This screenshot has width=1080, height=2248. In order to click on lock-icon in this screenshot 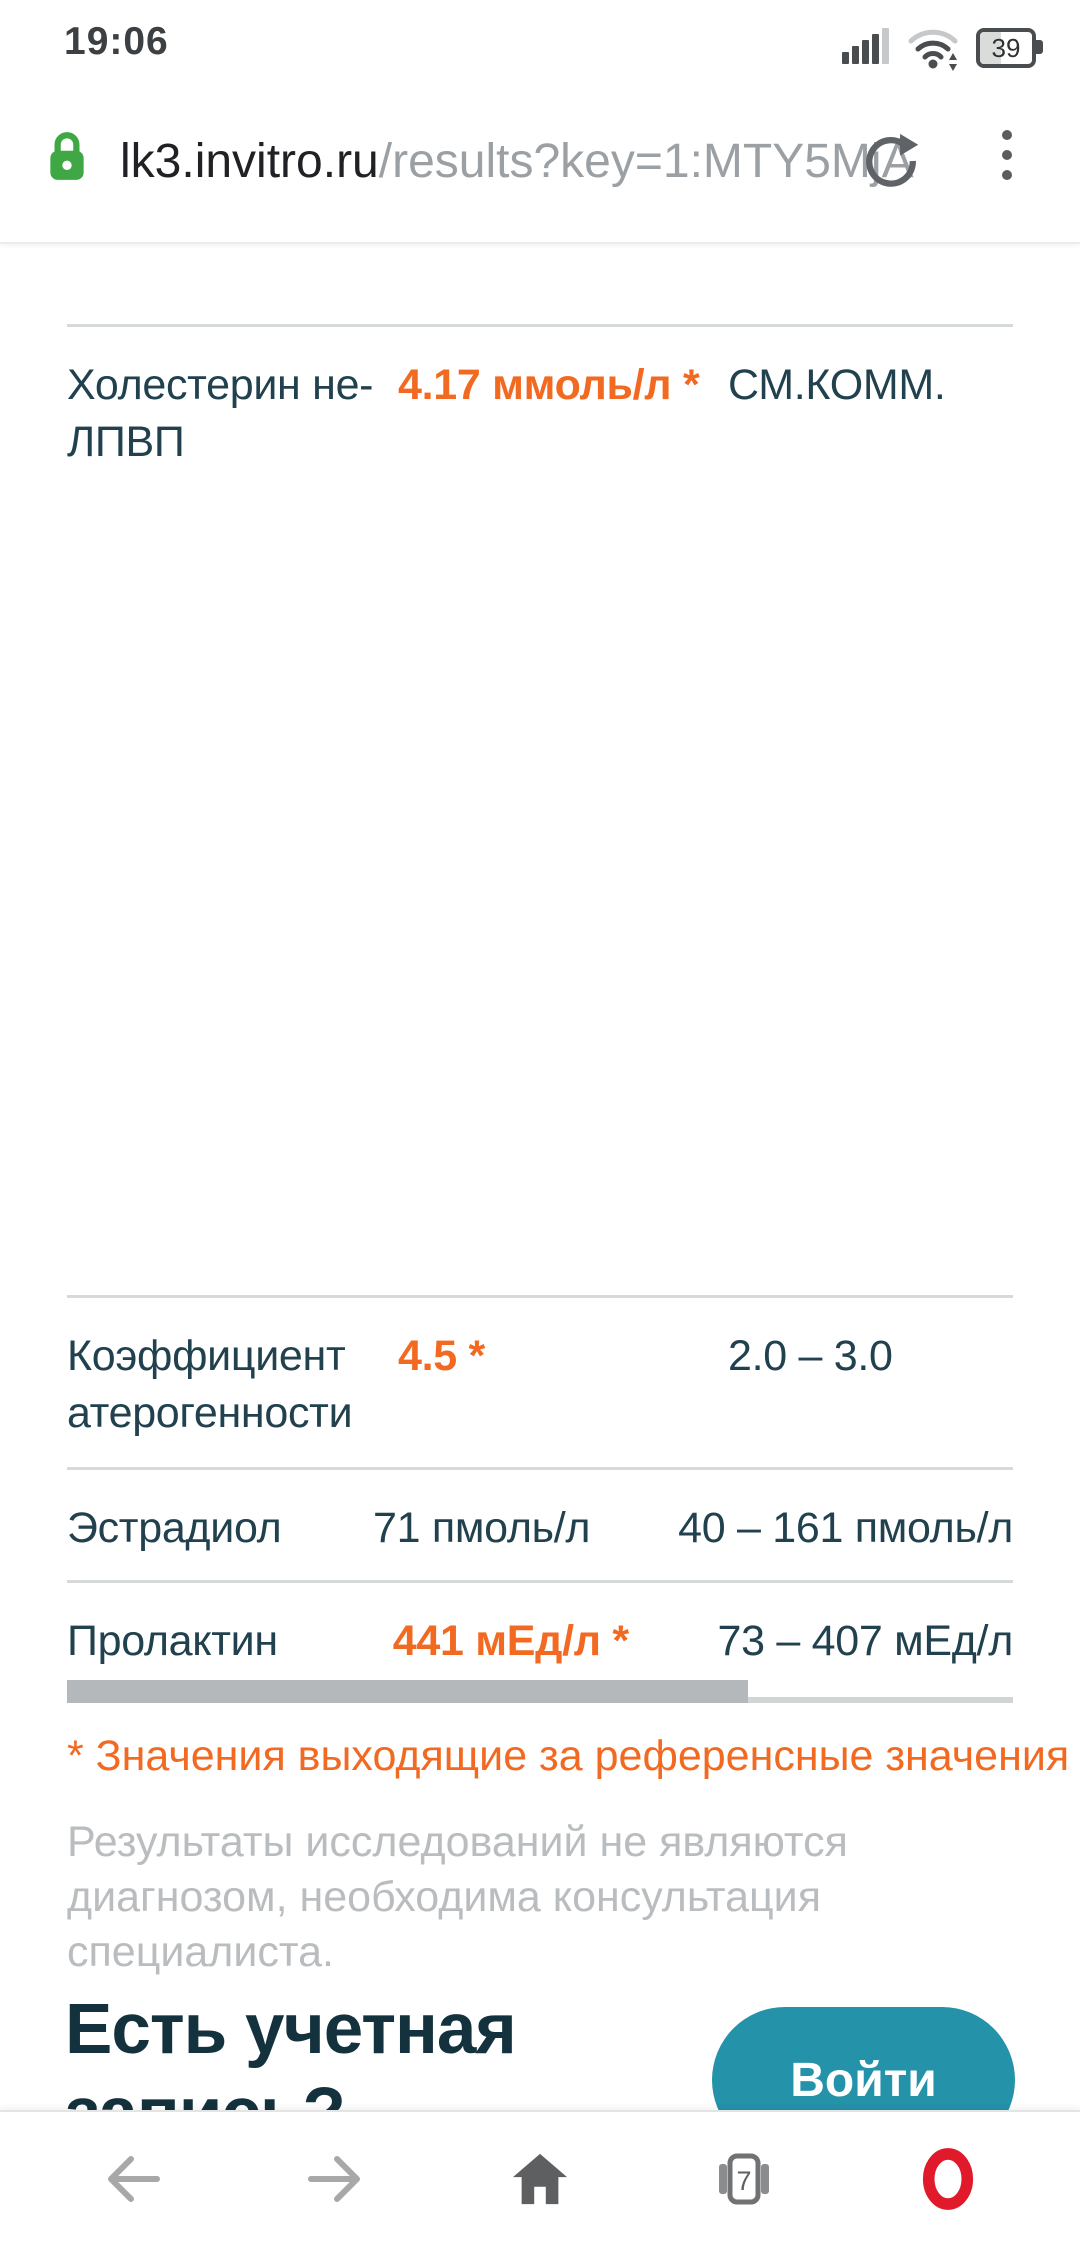, I will do `click(67, 158)`.